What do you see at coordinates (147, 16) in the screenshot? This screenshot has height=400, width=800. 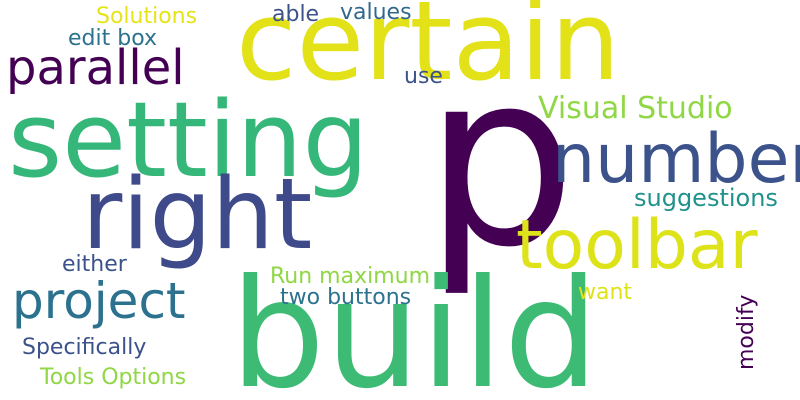 I see `word-solutions: Solutions` at bounding box center [147, 16].